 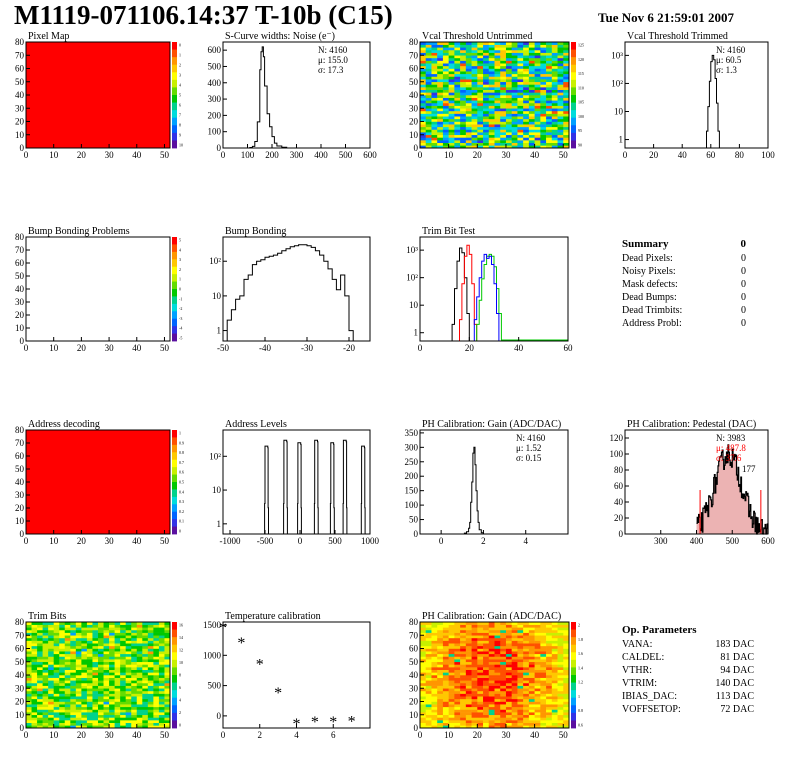 What do you see at coordinates (521, 297) in the screenshot?
I see `histogram-series` at bounding box center [521, 297].